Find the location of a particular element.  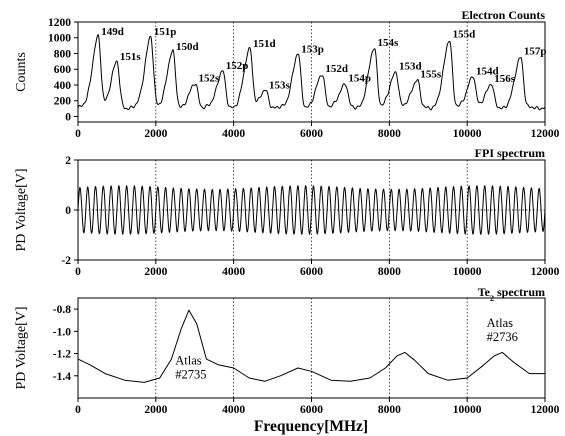

peak-label-152d: 152d is located at coordinates (336, 69).